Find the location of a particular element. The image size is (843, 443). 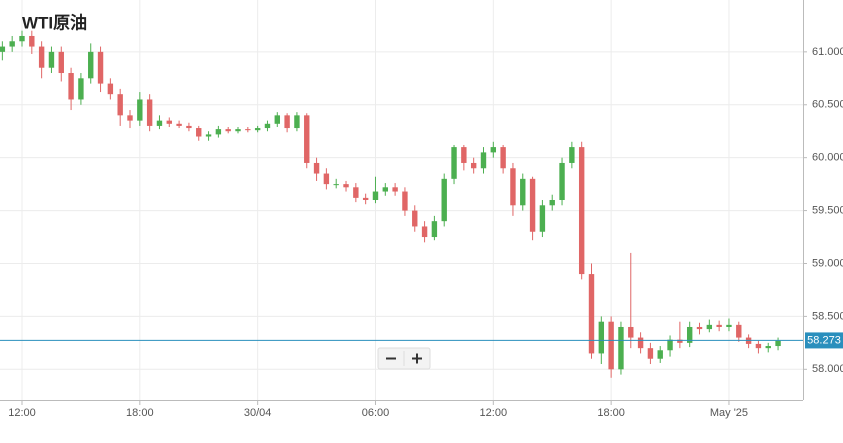

y-tick-label: 58.500 is located at coordinates (827, 316).